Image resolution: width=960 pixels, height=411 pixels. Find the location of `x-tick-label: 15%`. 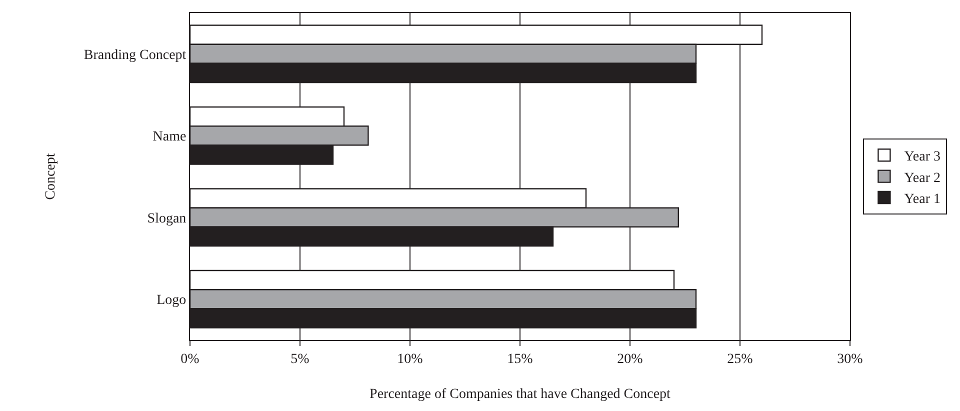

x-tick-label: 15% is located at coordinates (520, 359).